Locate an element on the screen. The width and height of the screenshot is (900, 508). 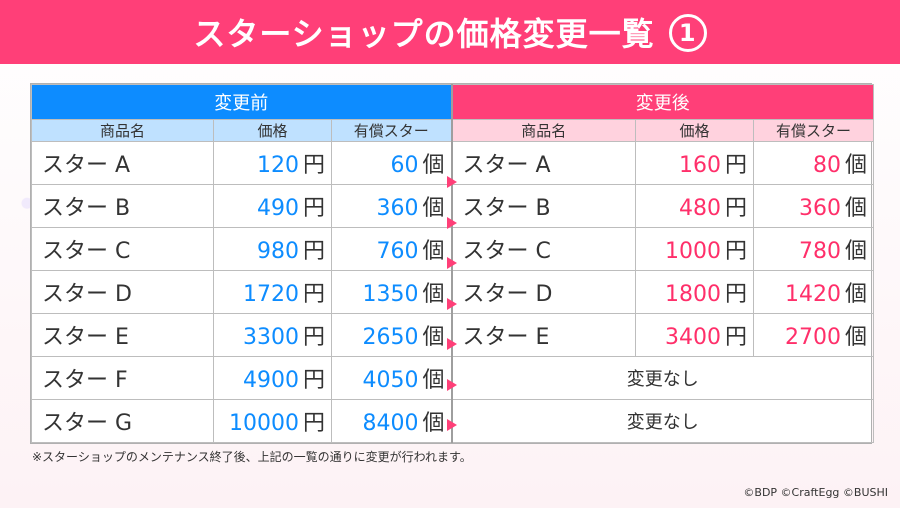
item-name-after: スター C is located at coordinates (543, 249).